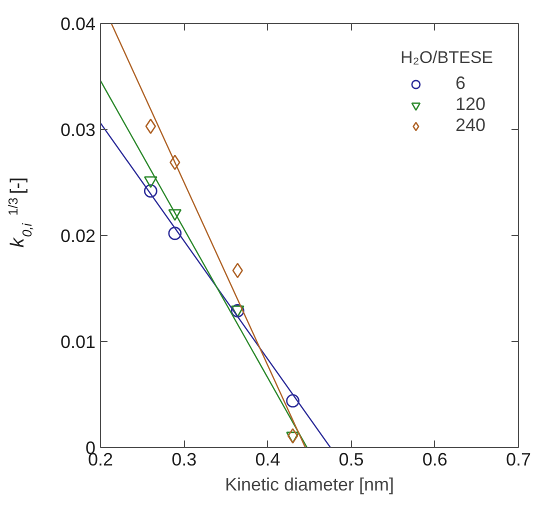  What do you see at coordinates (78, 130) in the screenshot?
I see `y-tick-label: 0.03` at bounding box center [78, 130].